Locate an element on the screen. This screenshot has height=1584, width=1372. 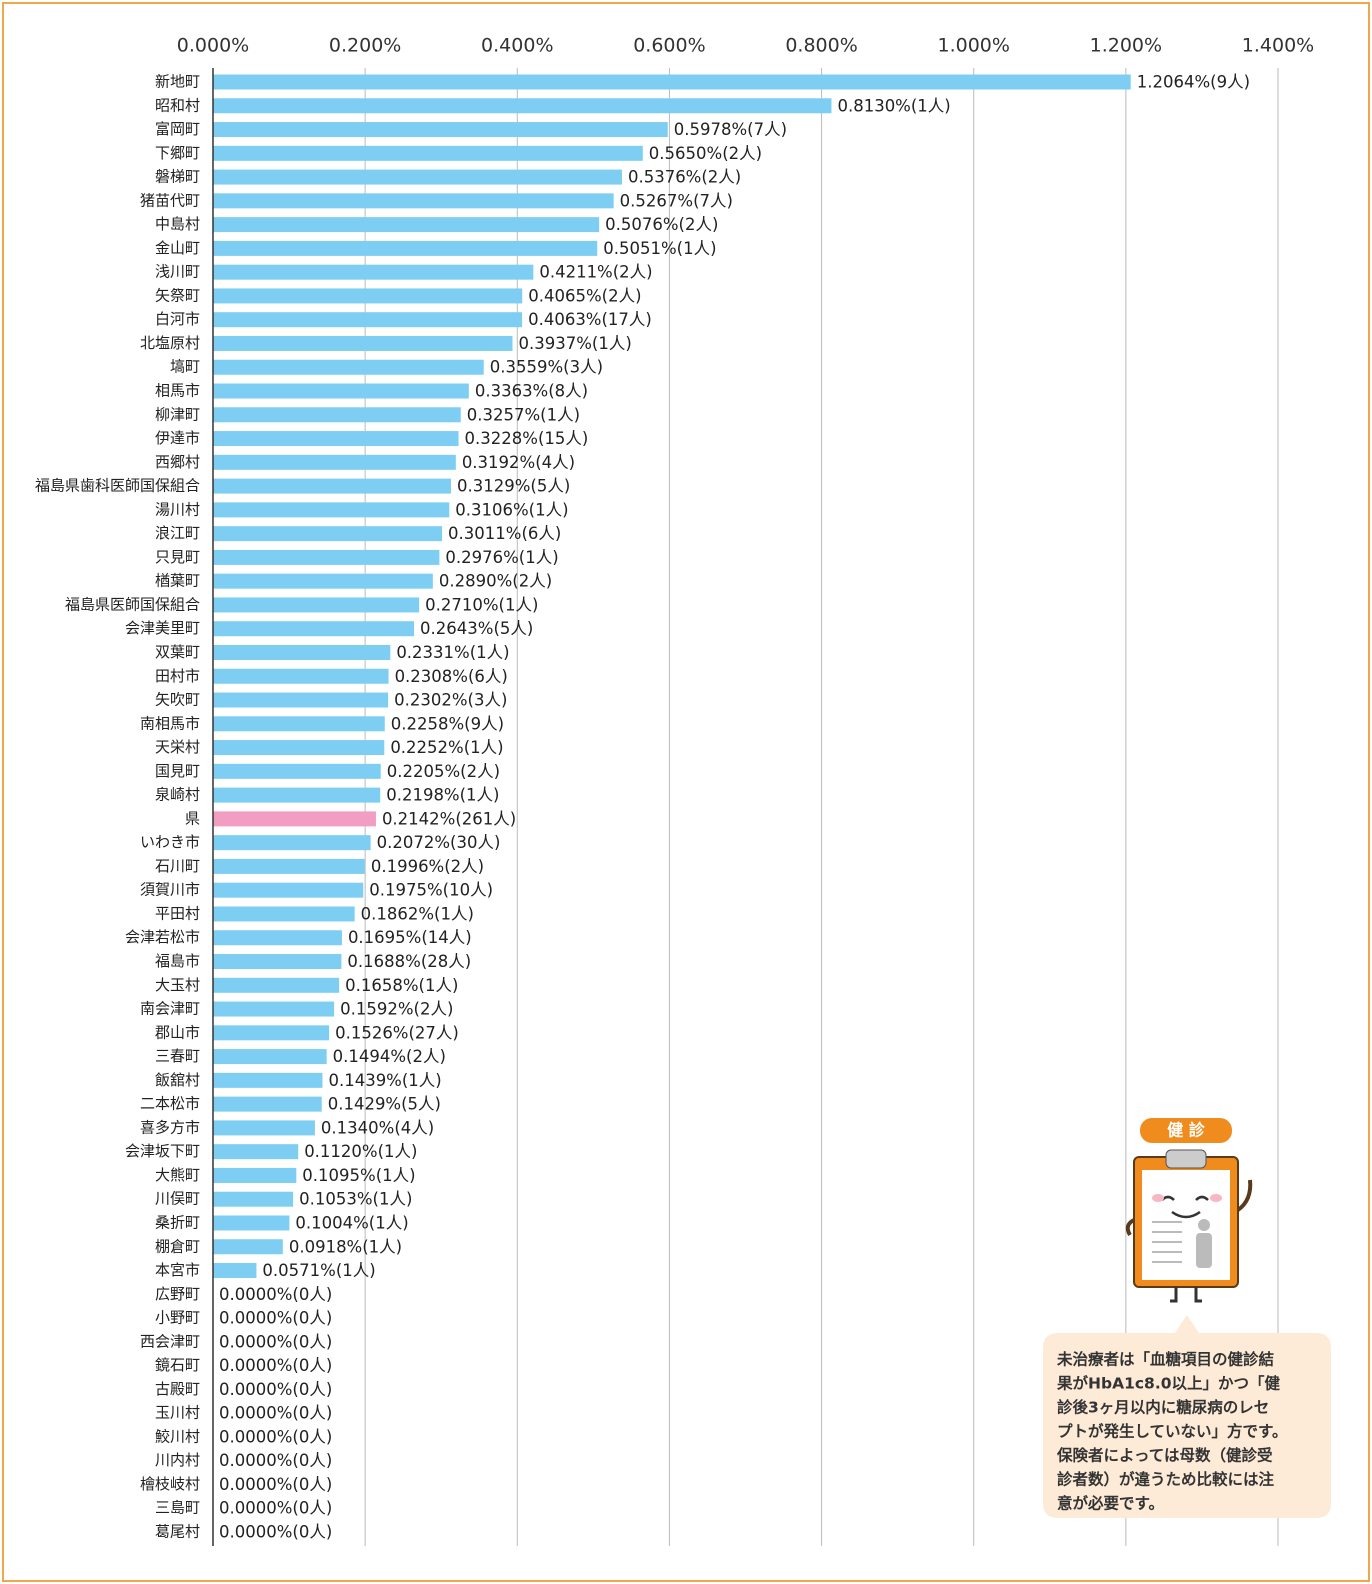
category-label: 国見町 is located at coordinates (177, 771).